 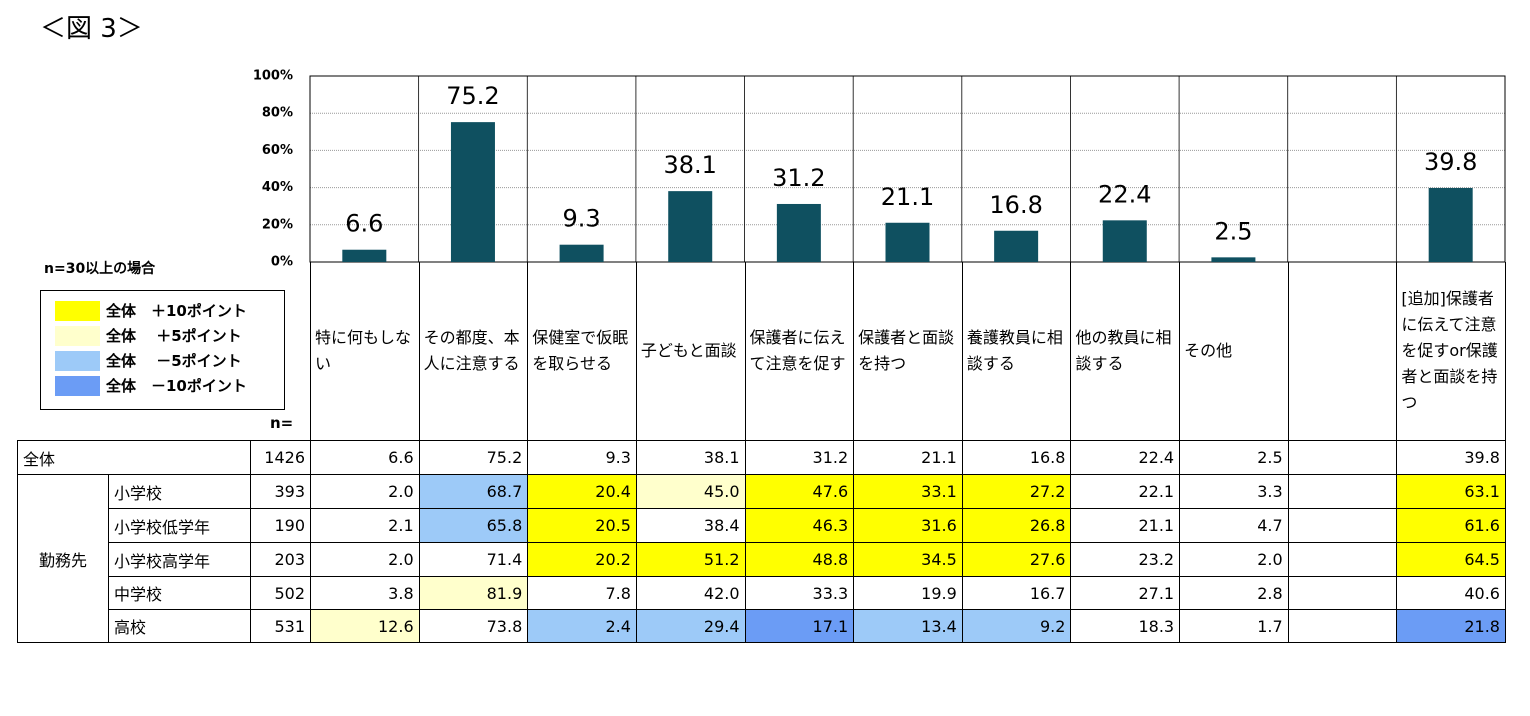 What do you see at coordinates (1234, 626) in the screenshot?
I see `table-cell: 1.7` at bounding box center [1234, 626].